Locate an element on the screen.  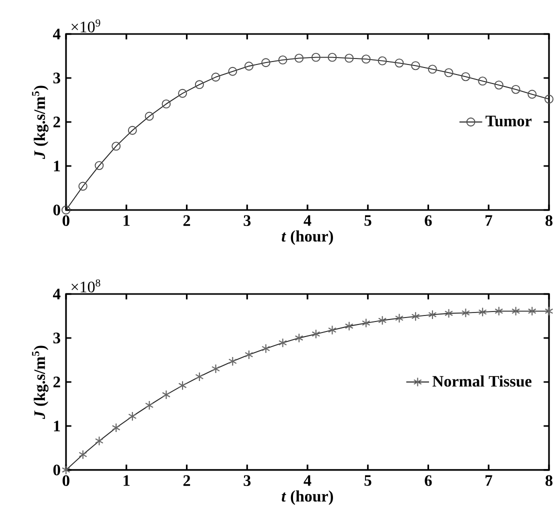
text: ×10$^{8}$ is located at coordinates (86, 285).